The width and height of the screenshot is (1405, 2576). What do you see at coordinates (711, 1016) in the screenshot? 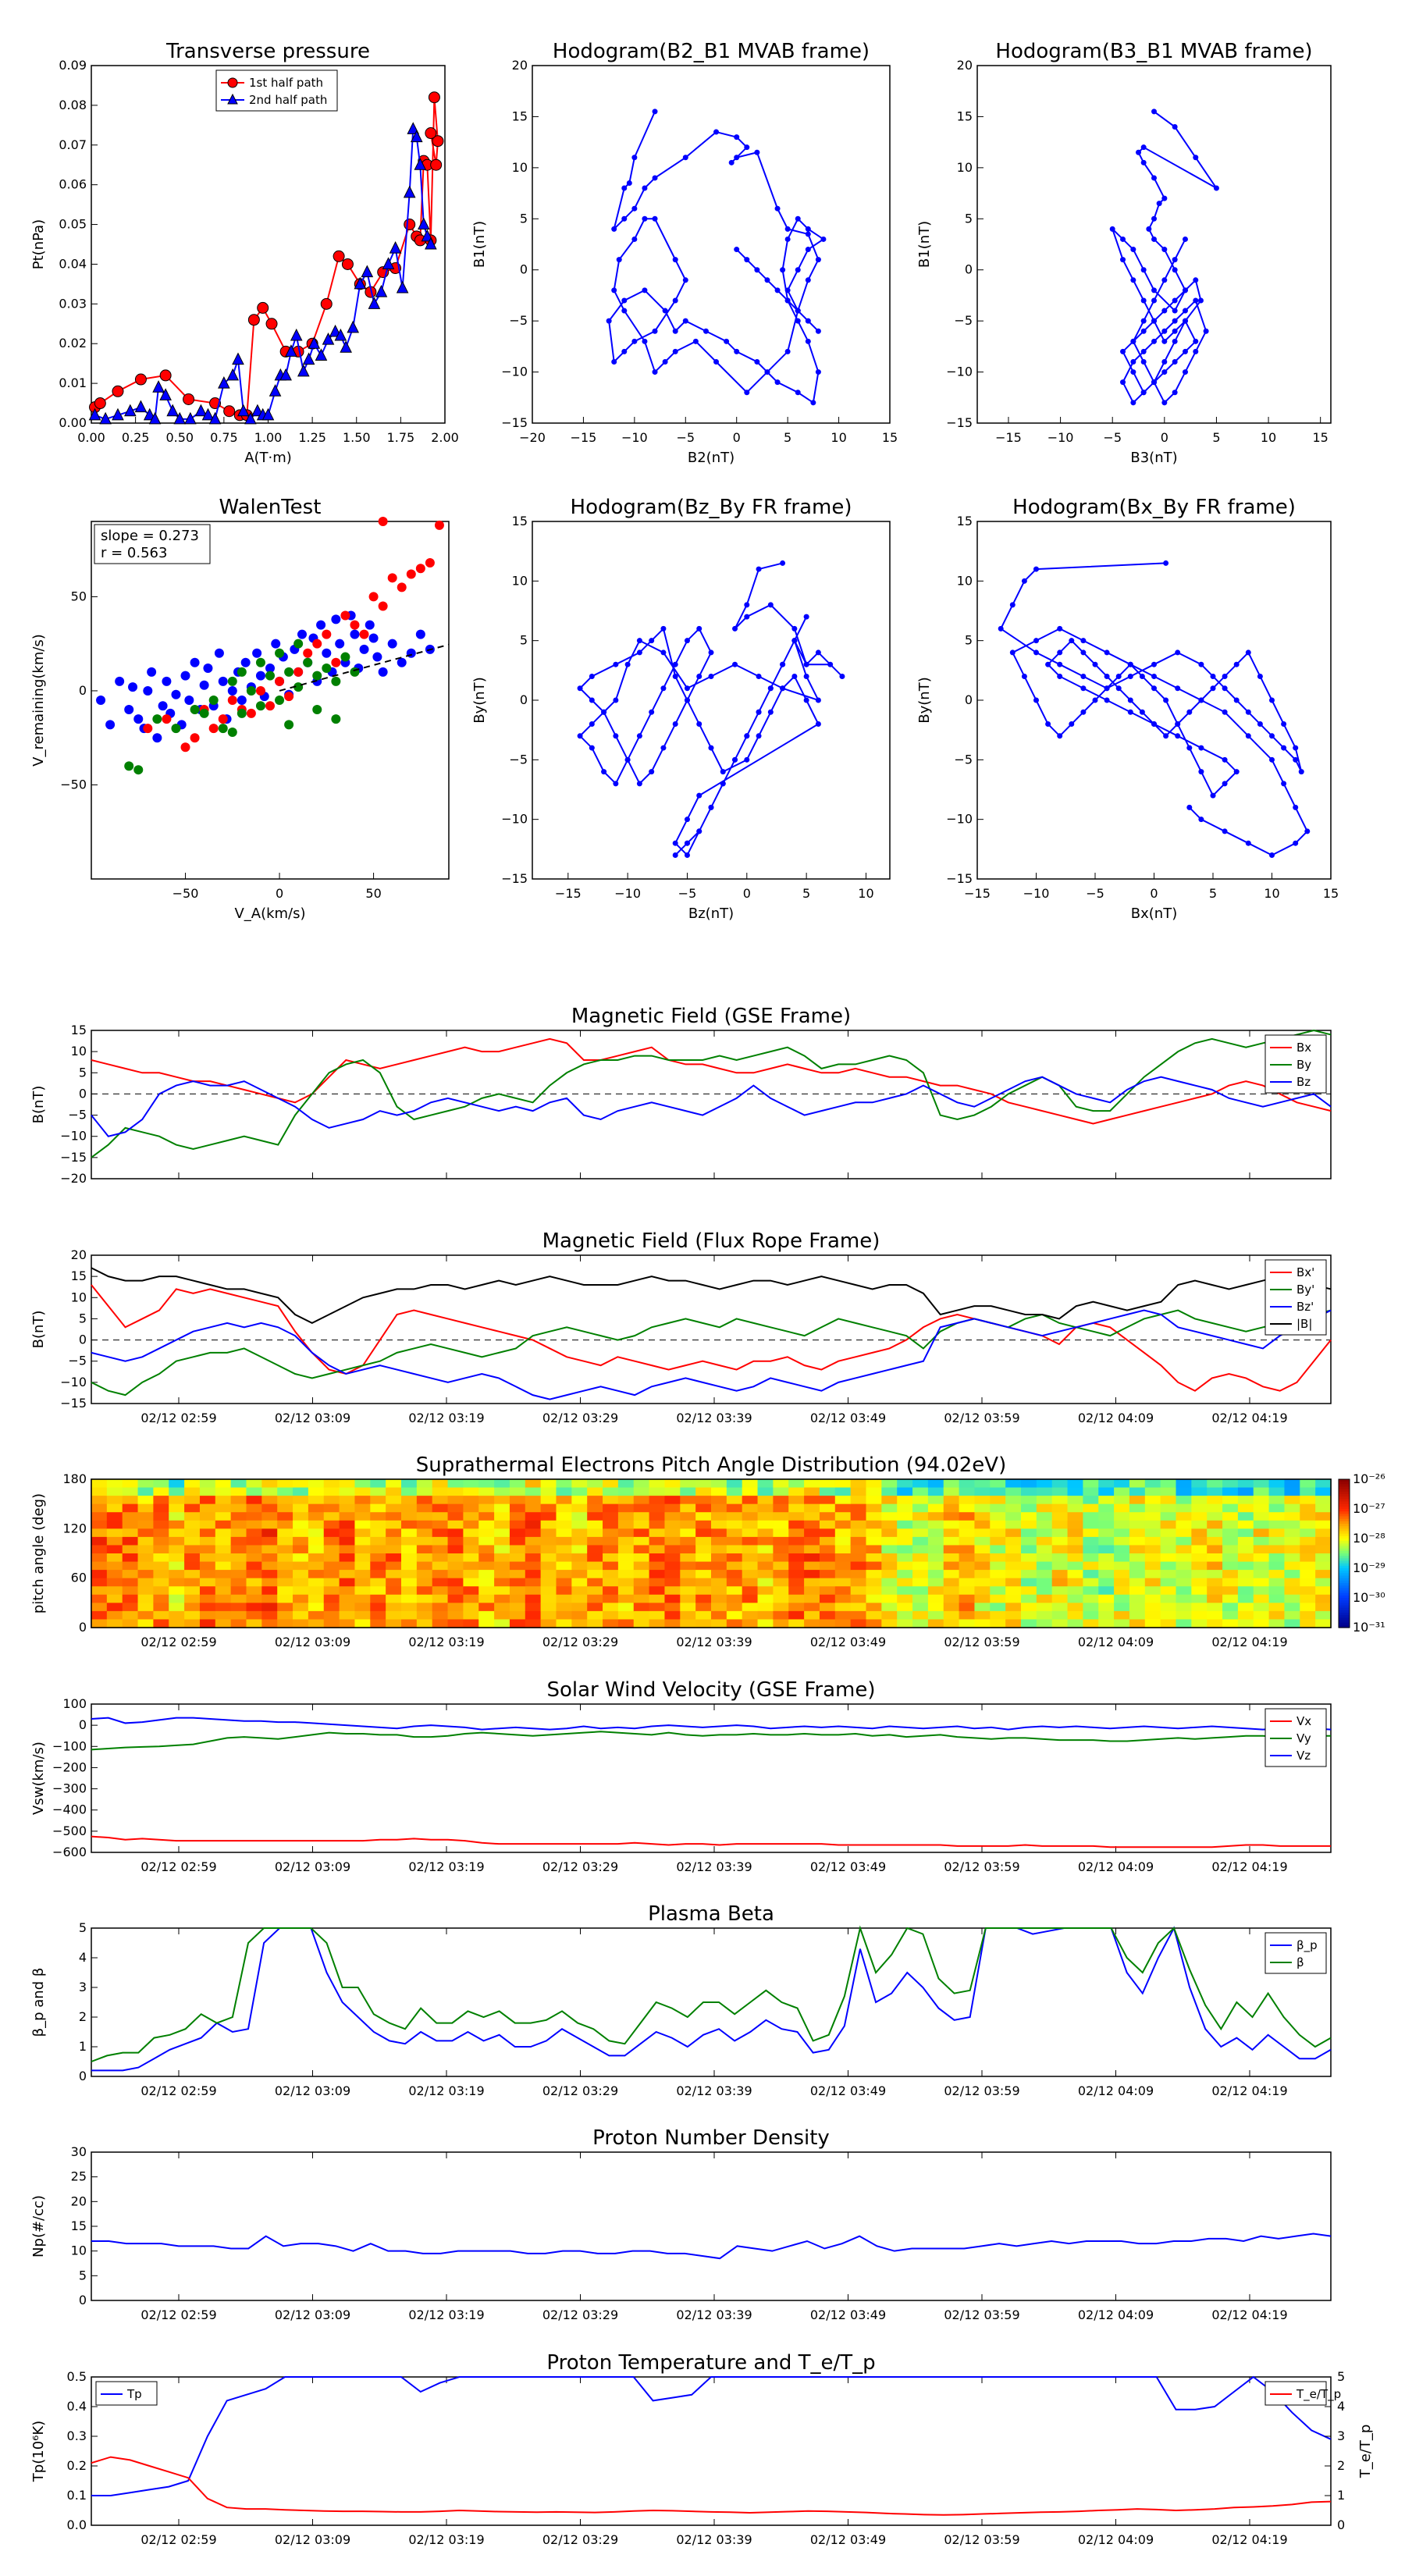
I see `chart-title: Magnetic Field (GSE Frame)` at bounding box center [711, 1016].